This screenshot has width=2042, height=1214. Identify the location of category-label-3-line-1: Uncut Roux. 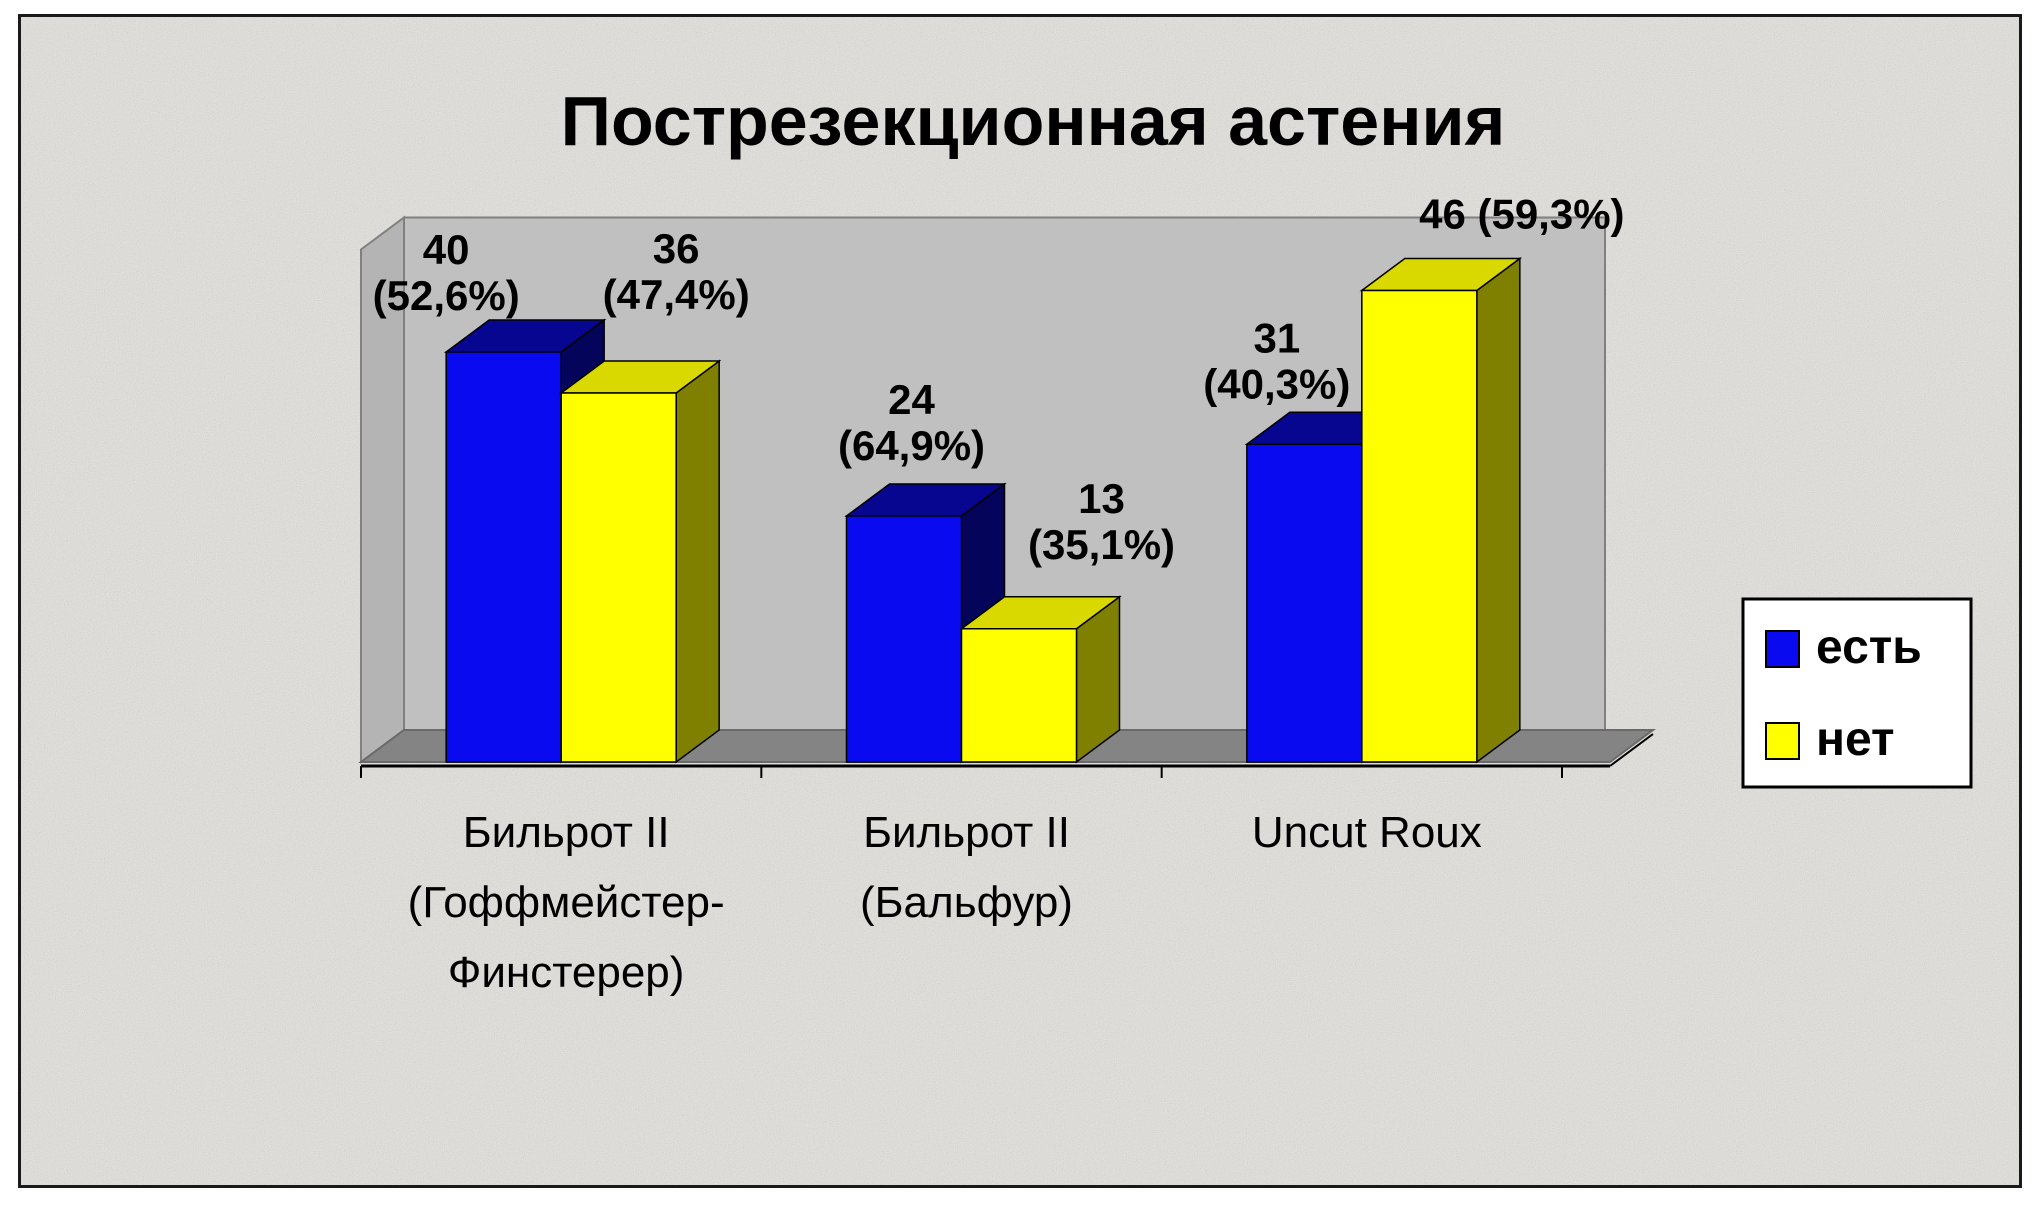
(1367, 832).